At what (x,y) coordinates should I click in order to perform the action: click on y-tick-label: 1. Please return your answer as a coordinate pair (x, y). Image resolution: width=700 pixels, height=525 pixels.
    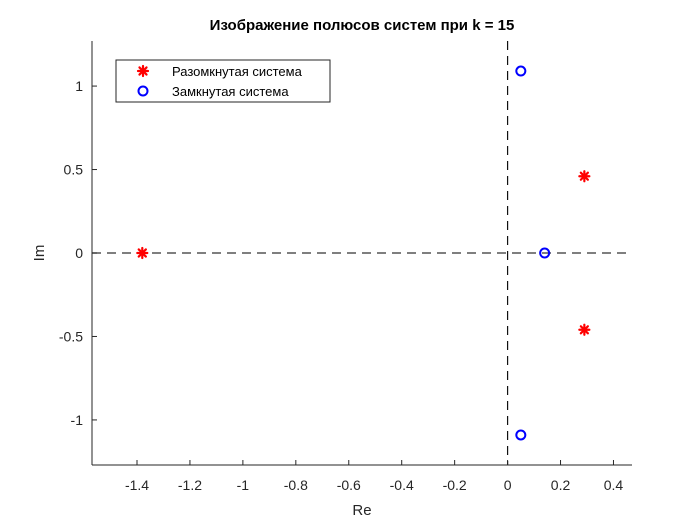
    Looking at the image, I should click on (79, 86).